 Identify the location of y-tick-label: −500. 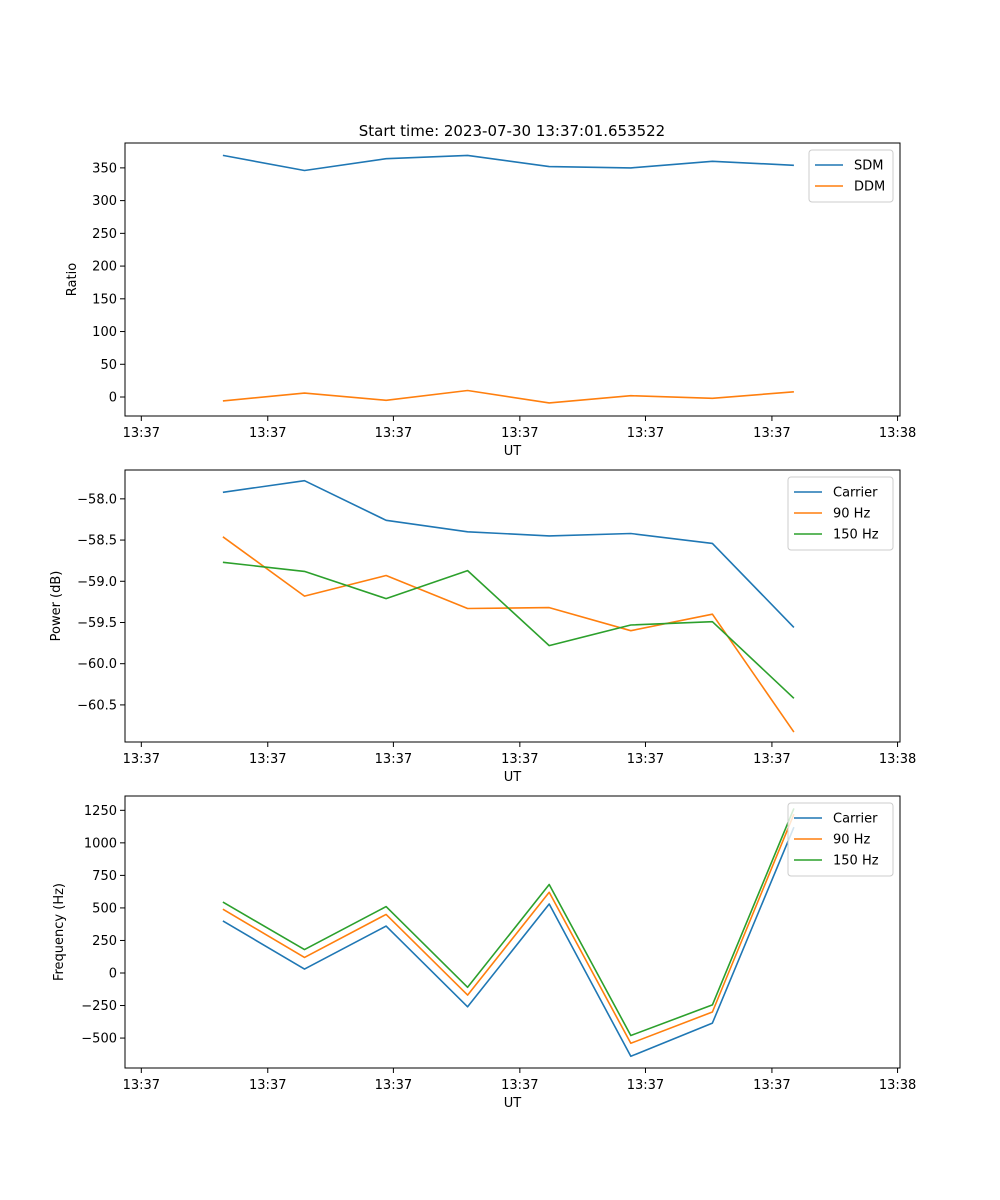
(99, 1039).